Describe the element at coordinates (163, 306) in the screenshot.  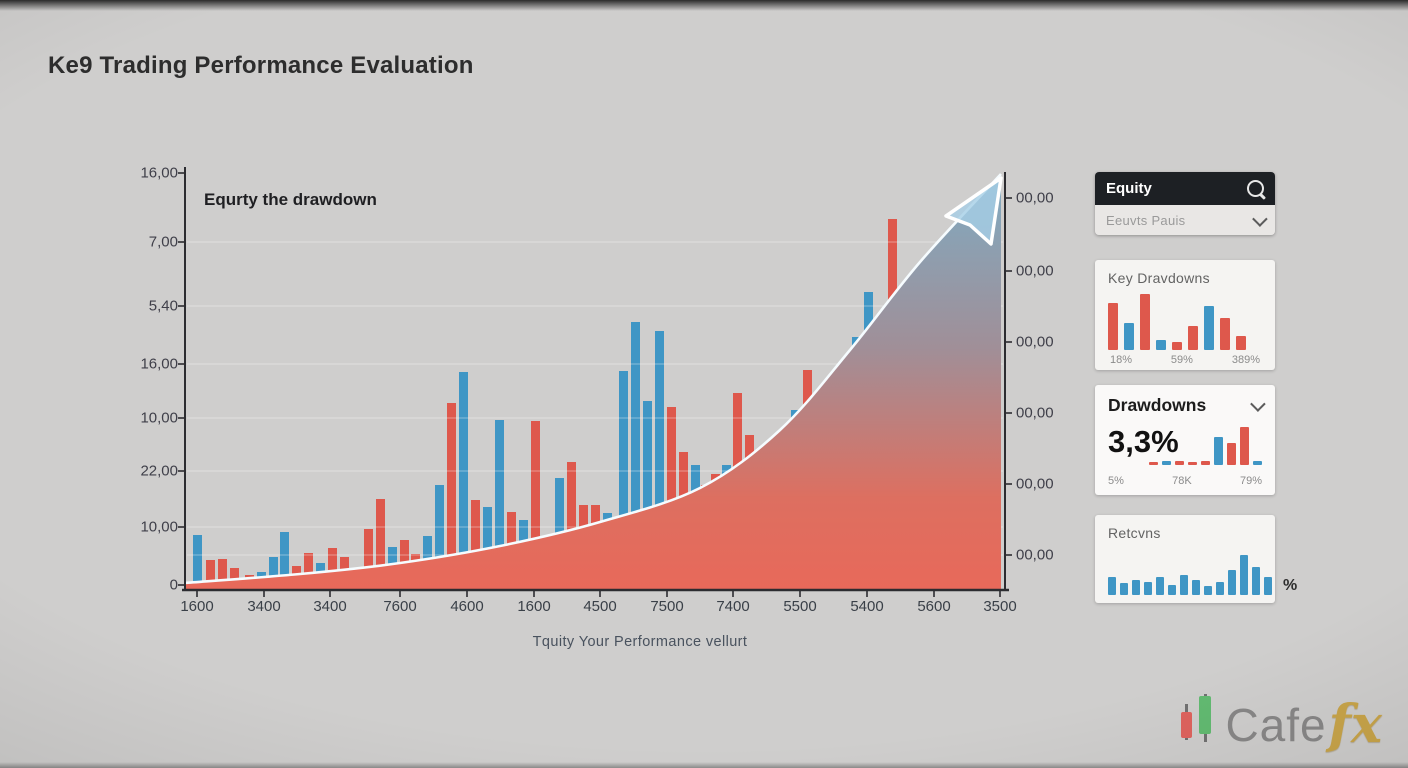
I see `y-axis-label: 5,40` at that location.